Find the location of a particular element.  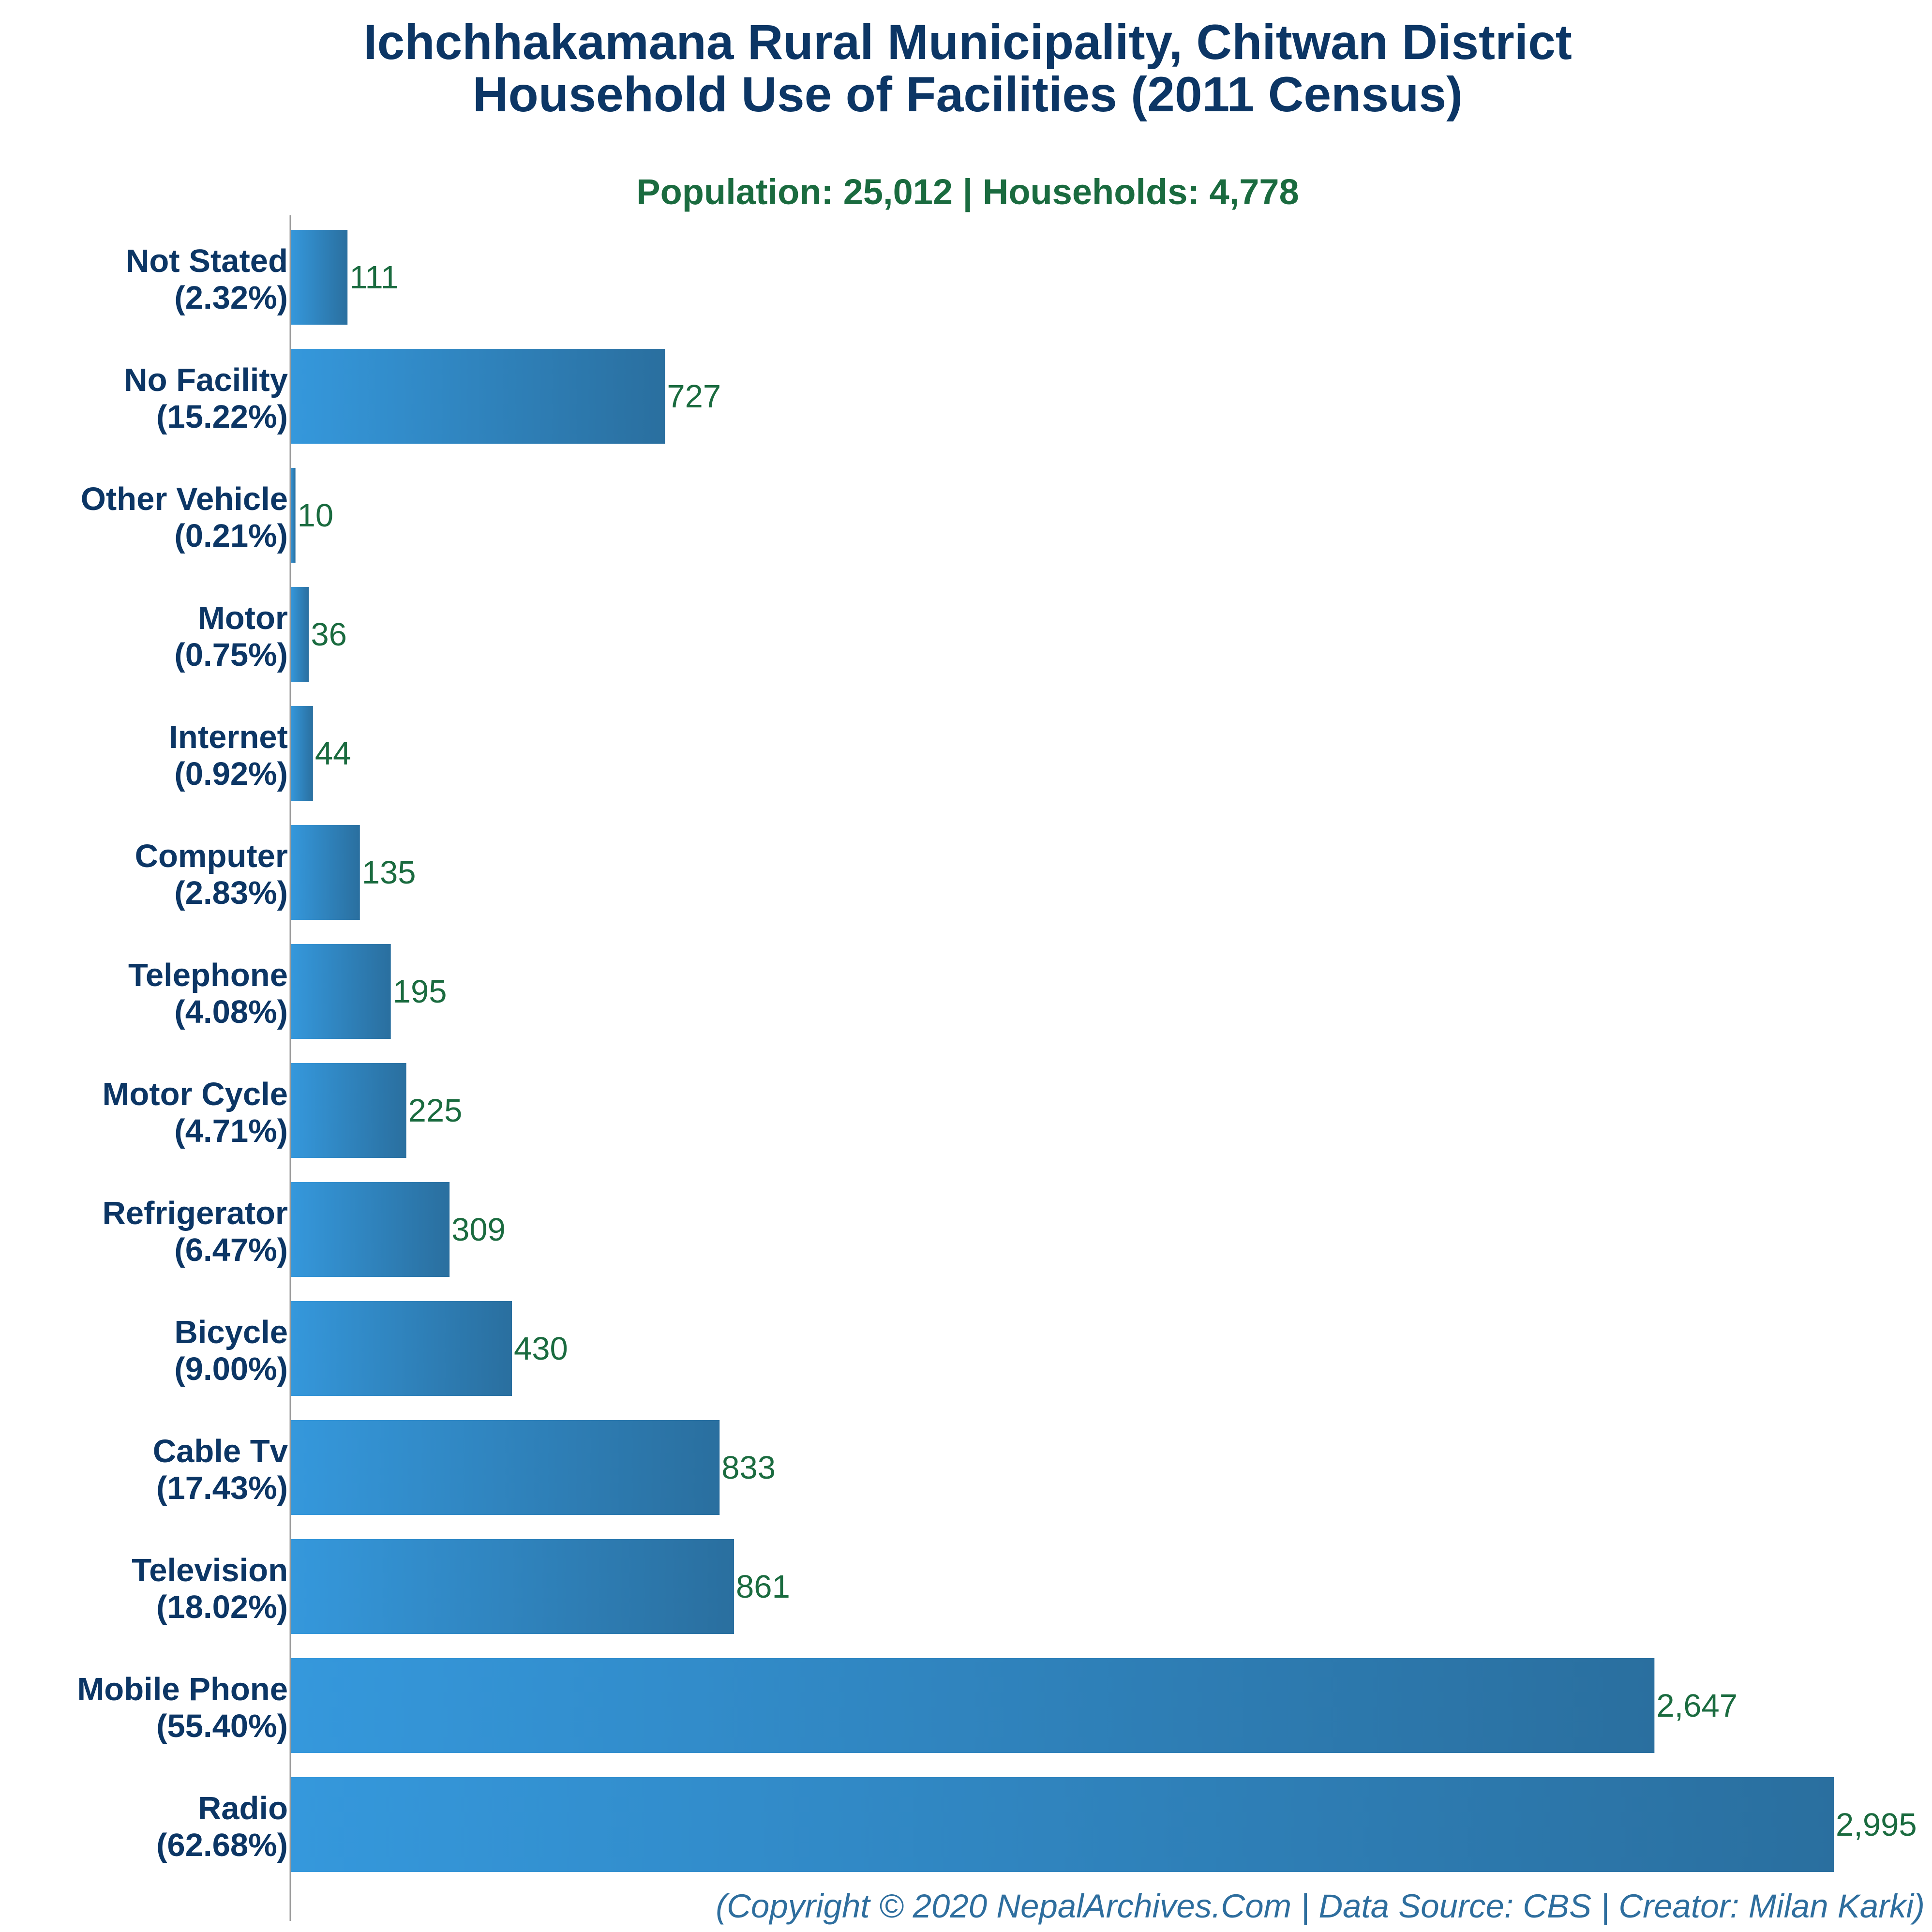

bar-not-stated is located at coordinates (319, 277).